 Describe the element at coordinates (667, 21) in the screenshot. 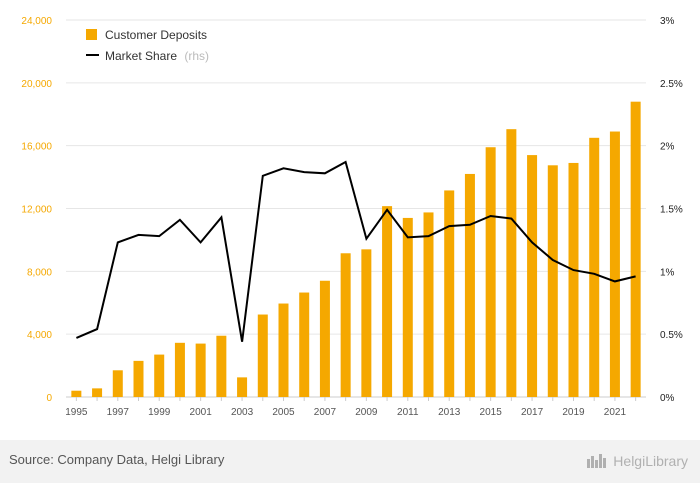

I see `y-right-tick-label: 3%` at that location.